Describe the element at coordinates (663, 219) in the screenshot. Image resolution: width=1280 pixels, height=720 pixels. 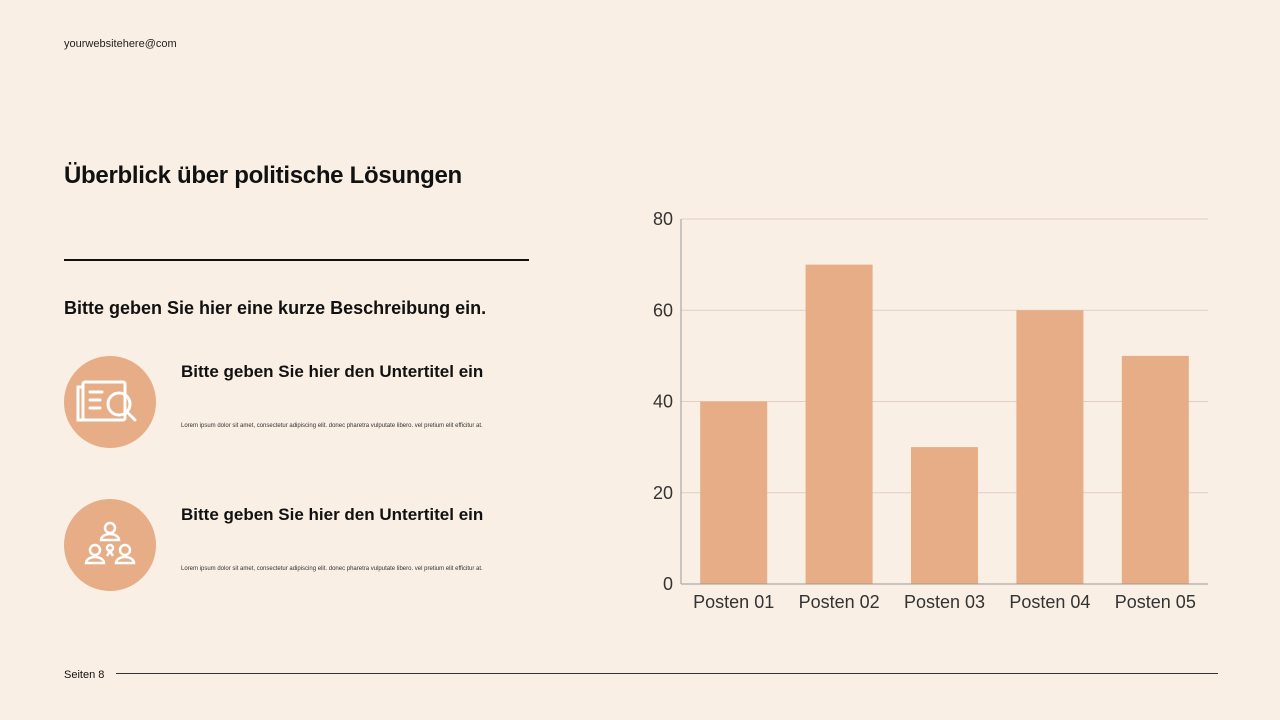
I see `y-tick-label: 80` at that location.